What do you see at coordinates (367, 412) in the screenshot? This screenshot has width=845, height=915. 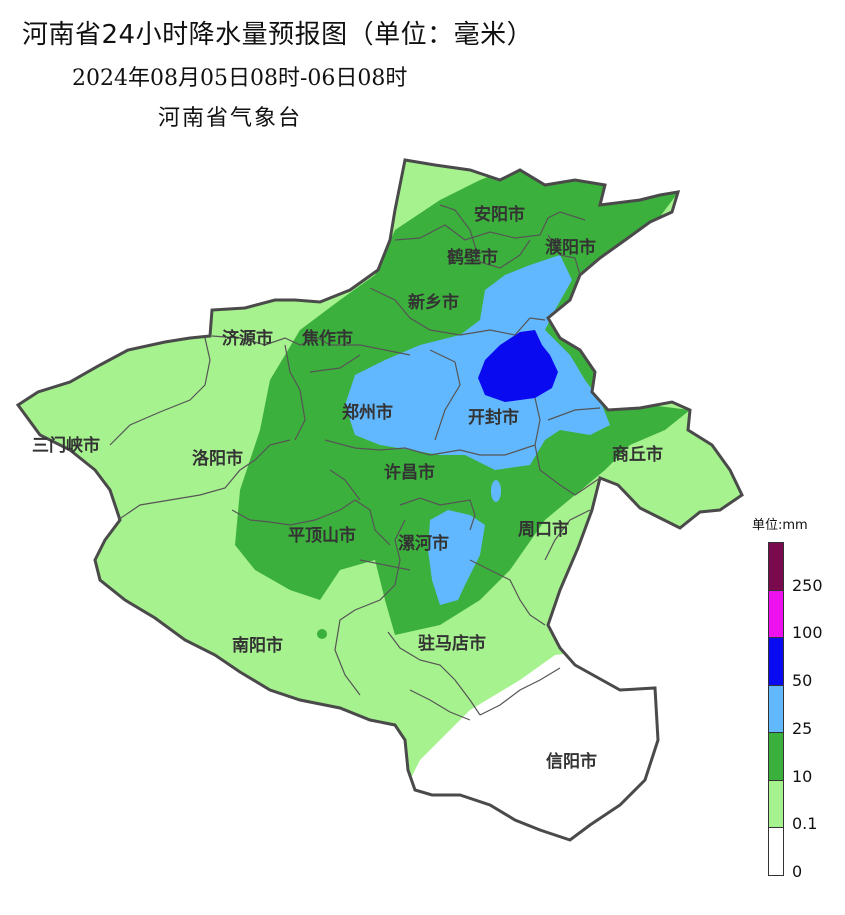 I see `city-label-zhengzhou: 郑州市` at bounding box center [367, 412].